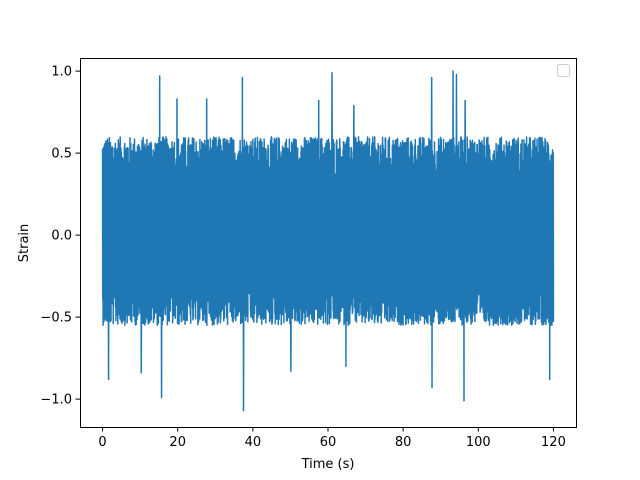 Image resolution: width=640 pixels, height=480 pixels. I want to click on y-tick-label: −1.0, so click(56, 400).